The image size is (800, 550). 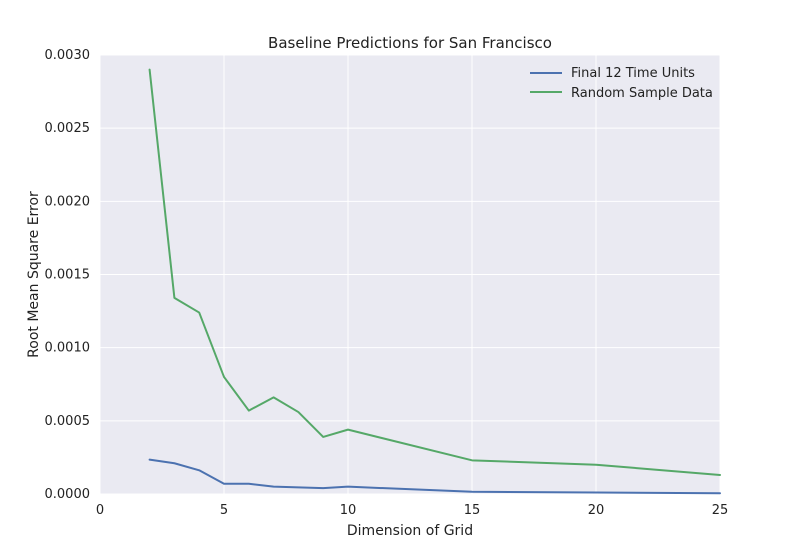 What do you see at coordinates (68, 201) in the screenshot?
I see `y-tick-label: 0.0020` at bounding box center [68, 201].